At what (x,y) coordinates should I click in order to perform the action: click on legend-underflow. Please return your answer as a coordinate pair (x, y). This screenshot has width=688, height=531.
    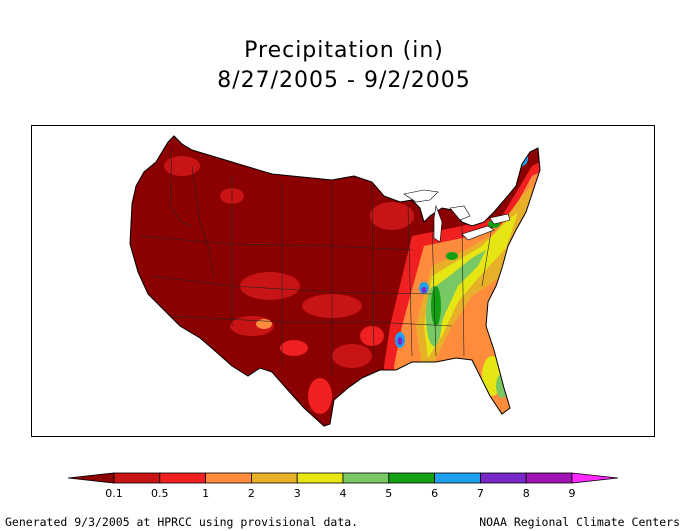
    Looking at the image, I should click on (91, 478).